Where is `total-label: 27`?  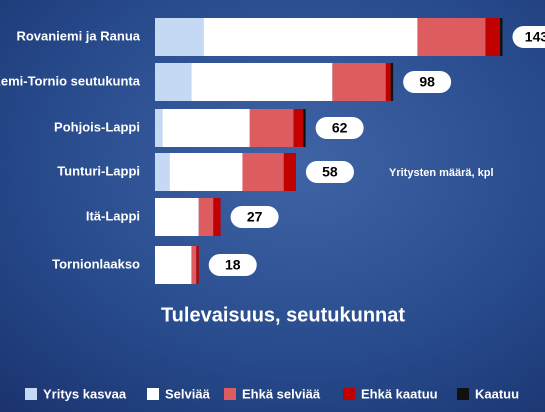 total-label: 27 is located at coordinates (255, 217).